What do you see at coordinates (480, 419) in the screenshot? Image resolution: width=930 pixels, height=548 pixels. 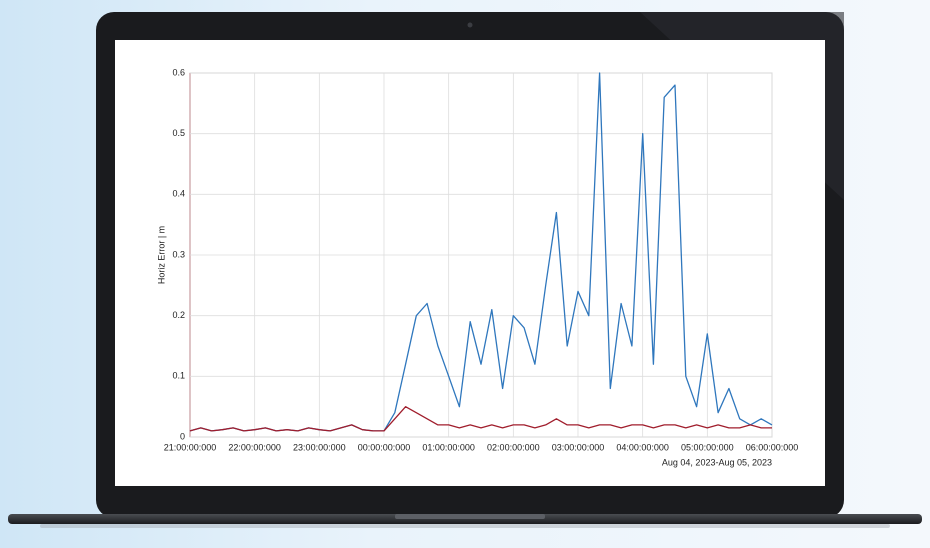 I see `series-line` at bounding box center [480, 419].